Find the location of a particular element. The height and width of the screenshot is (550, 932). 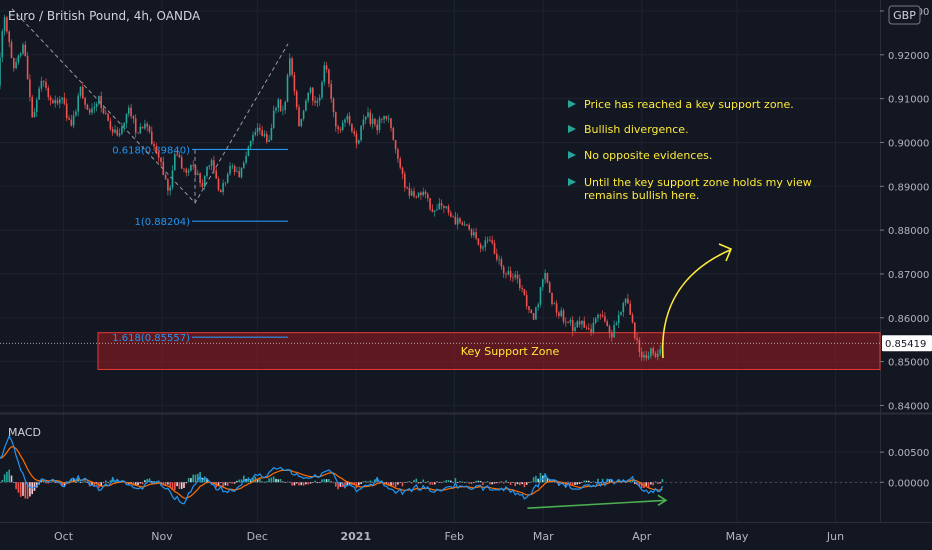

currency-button-label: GBP is located at coordinates (904, 15).